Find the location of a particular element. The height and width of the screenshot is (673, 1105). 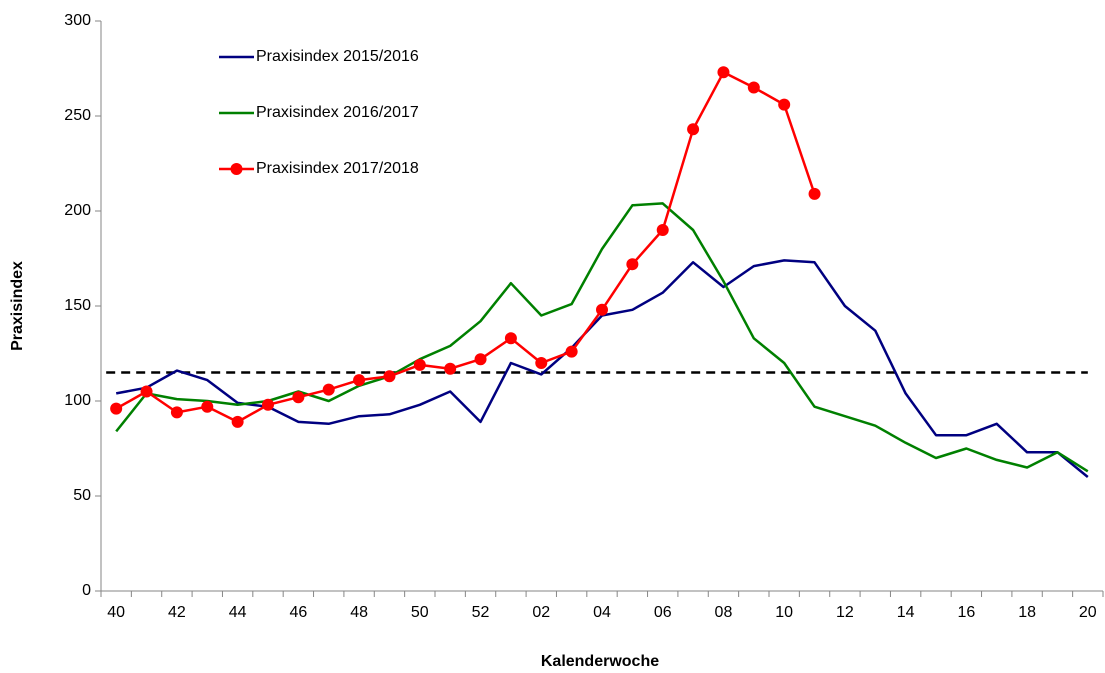

y-tick-label: 50 is located at coordinates (82, 495).